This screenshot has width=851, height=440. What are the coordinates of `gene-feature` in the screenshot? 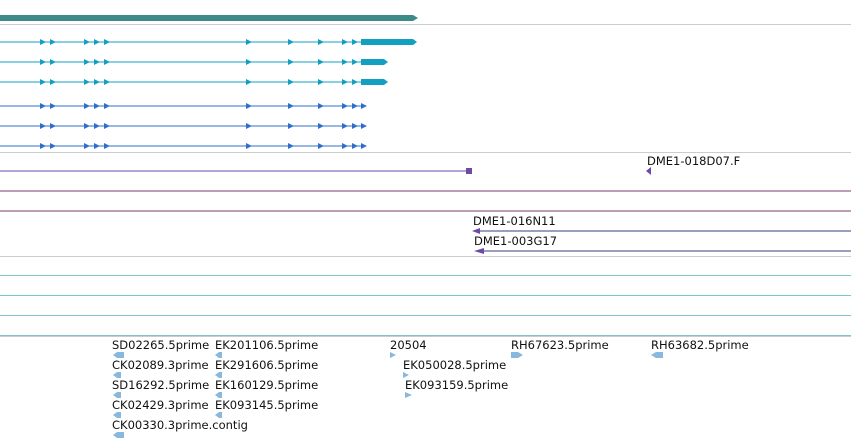 It's located at (206, 18).